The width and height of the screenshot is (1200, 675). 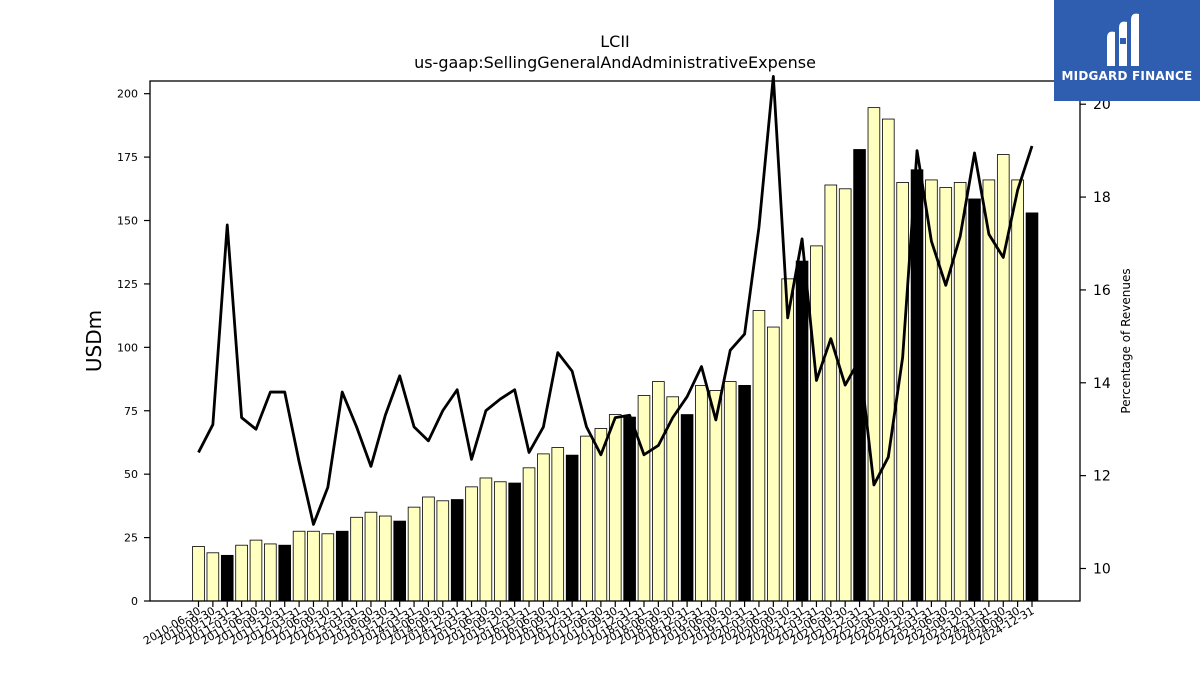 What do you see at coordinates (1102, 570) in the screenshot?
I see `y2-tick-label: 10` at bounding box center [1102, 570].